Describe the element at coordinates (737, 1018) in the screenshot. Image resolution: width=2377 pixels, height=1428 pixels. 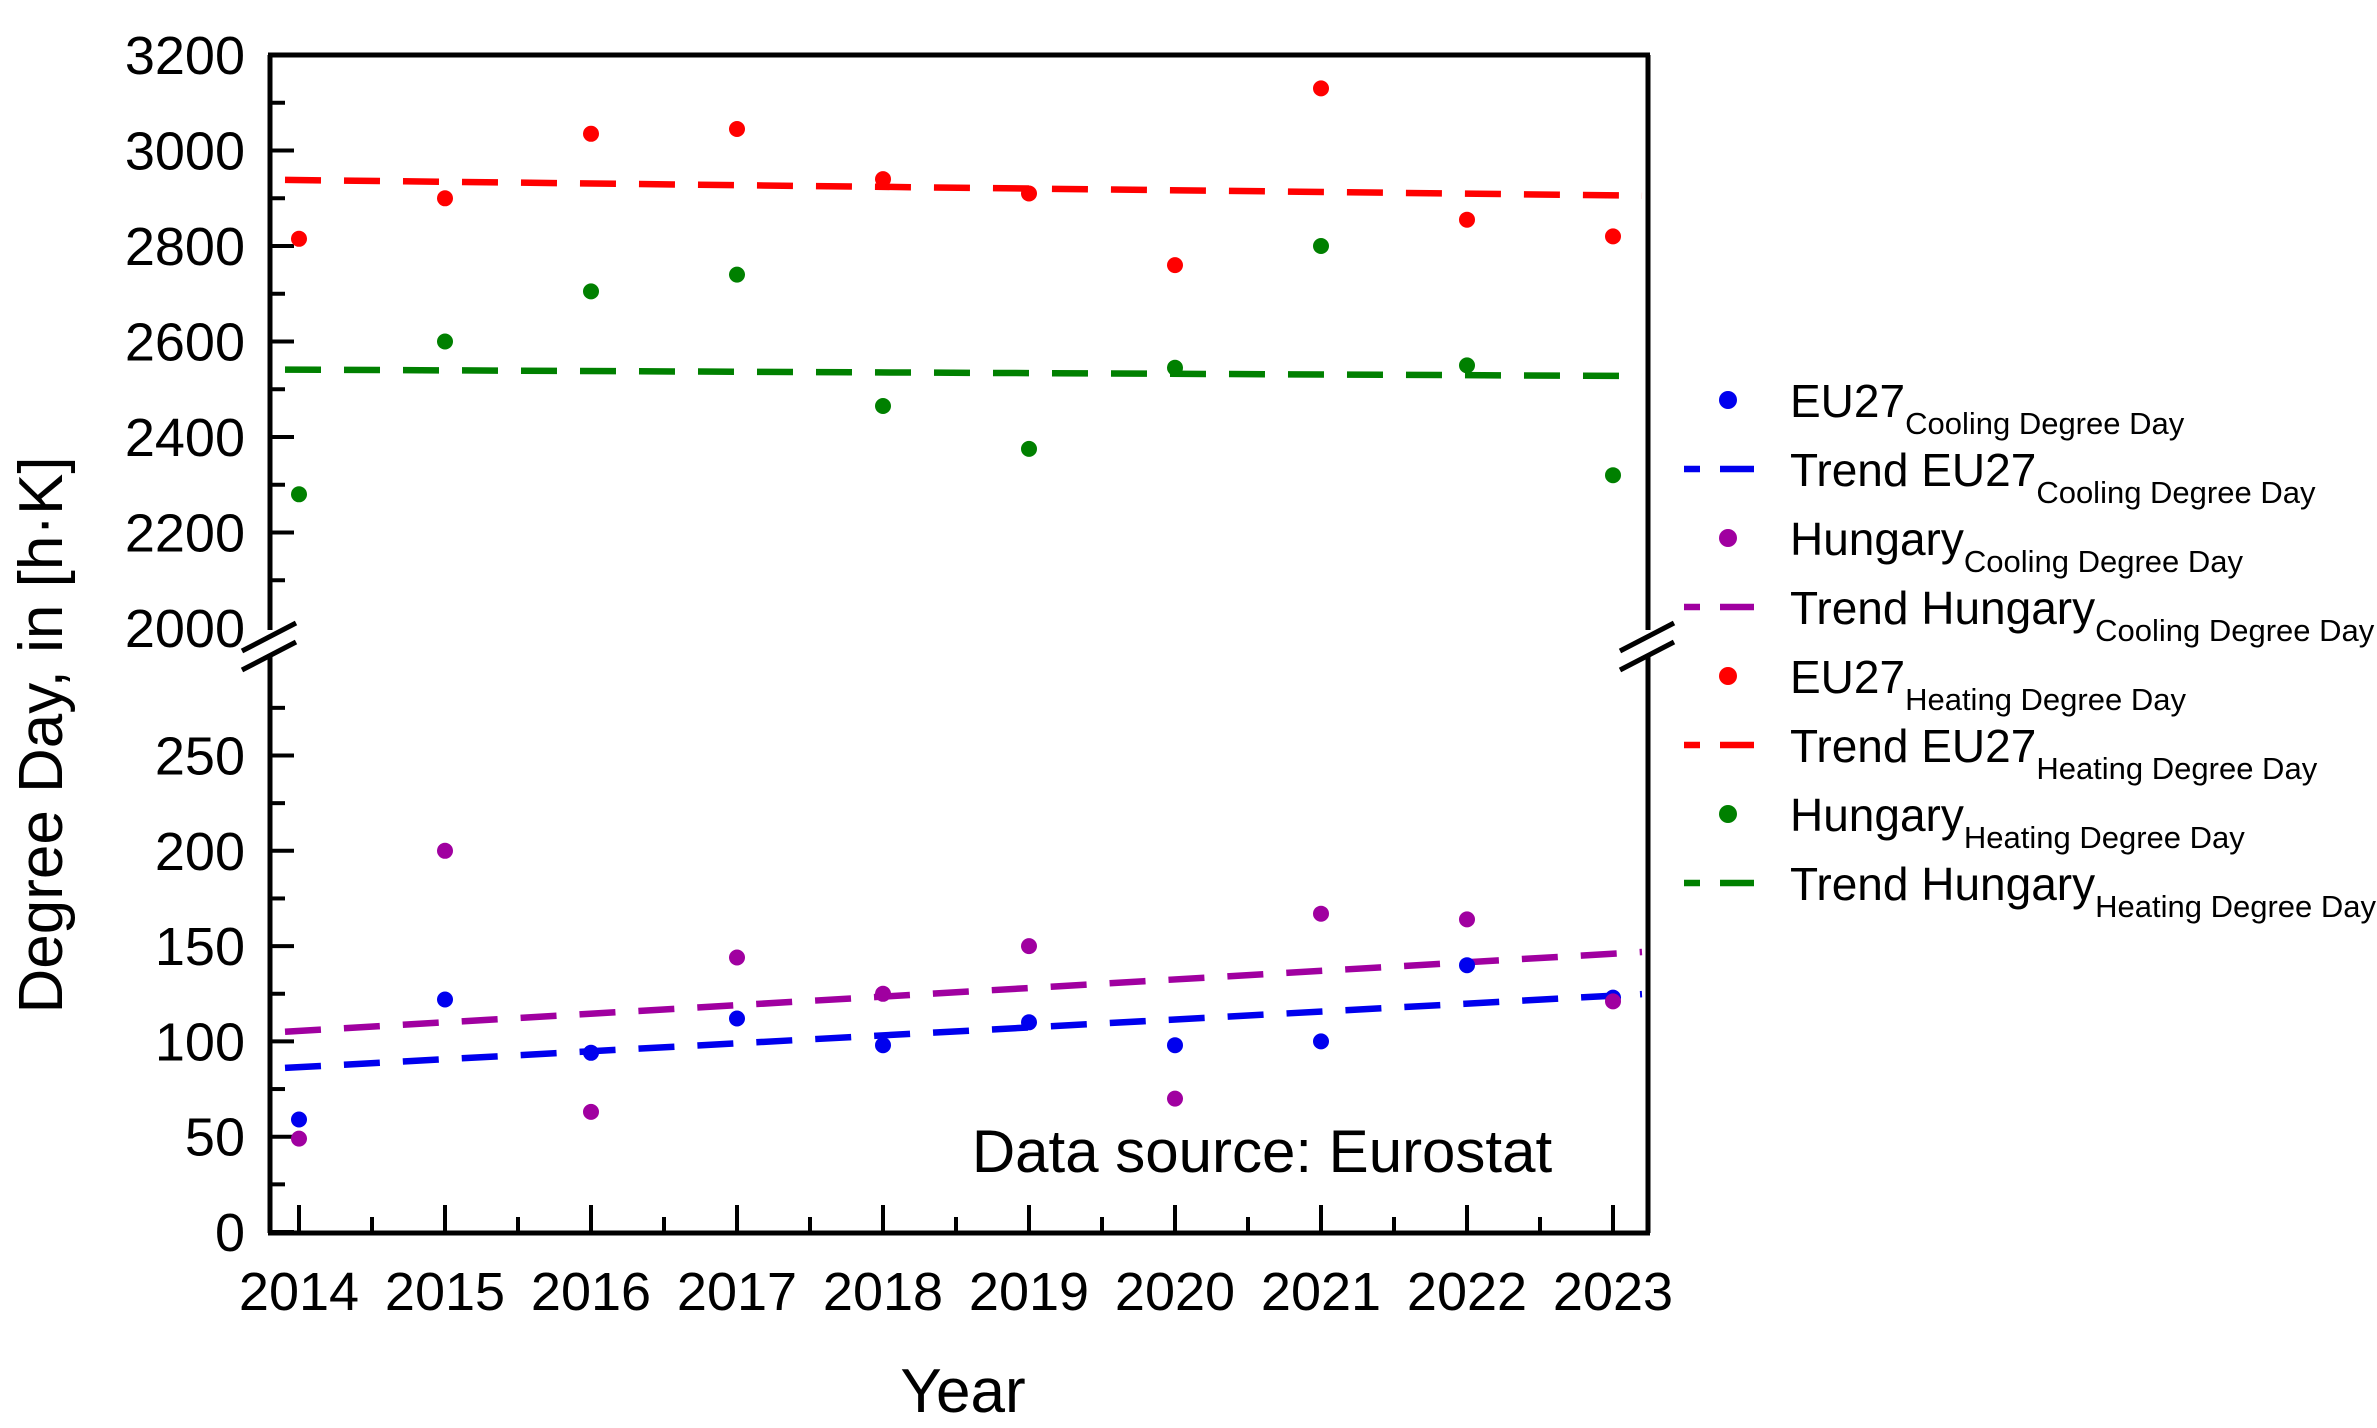
I see `eu27-cooling-point-2017` at that location.